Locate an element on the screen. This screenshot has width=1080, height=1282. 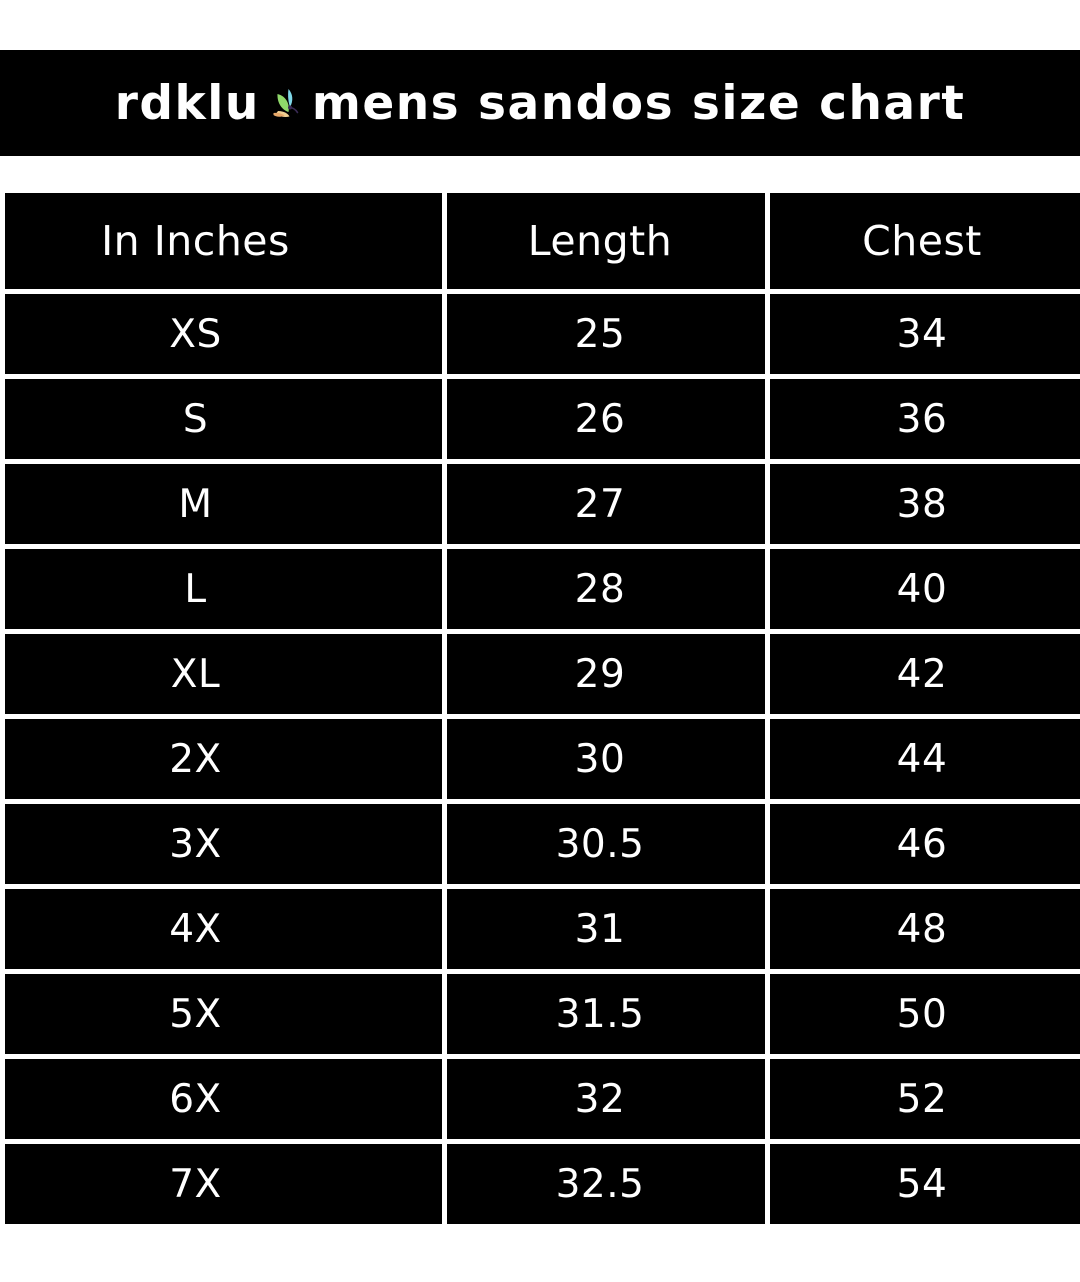
table-row: 3X 30.5 46 is located at coordinates (542, 844).